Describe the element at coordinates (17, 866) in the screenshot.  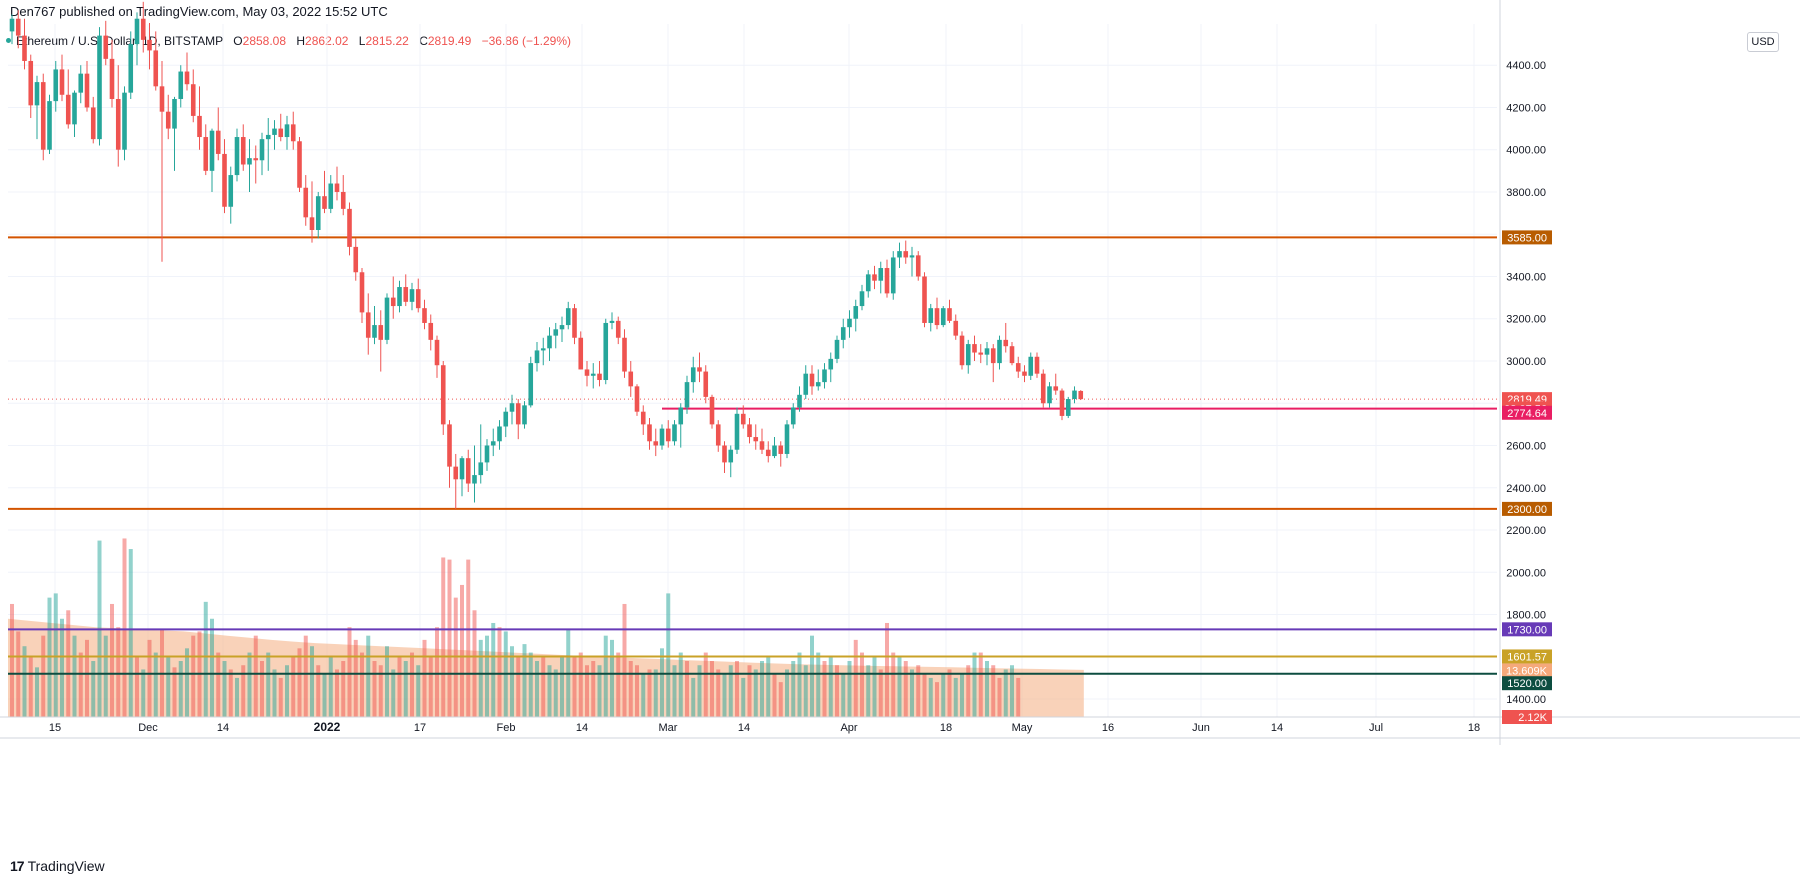
I see `tradingview-logo-icon: 17` at that location.